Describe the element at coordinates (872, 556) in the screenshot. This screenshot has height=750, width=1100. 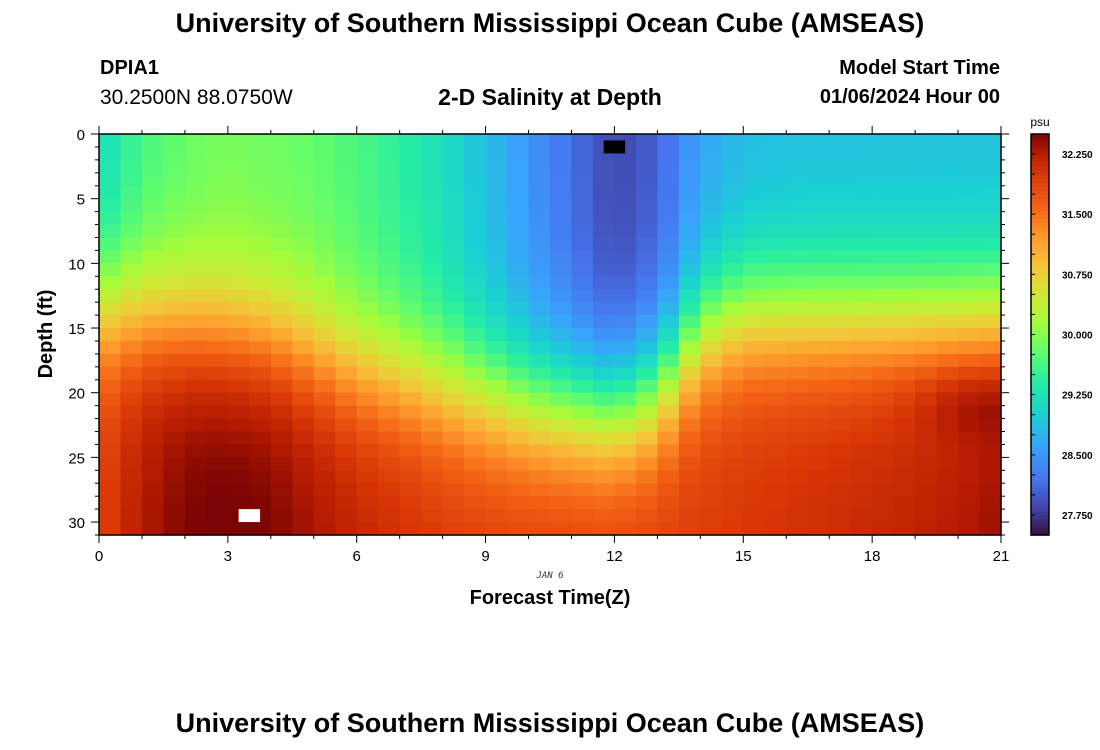
I see `x-tick-label: 18` at that location.